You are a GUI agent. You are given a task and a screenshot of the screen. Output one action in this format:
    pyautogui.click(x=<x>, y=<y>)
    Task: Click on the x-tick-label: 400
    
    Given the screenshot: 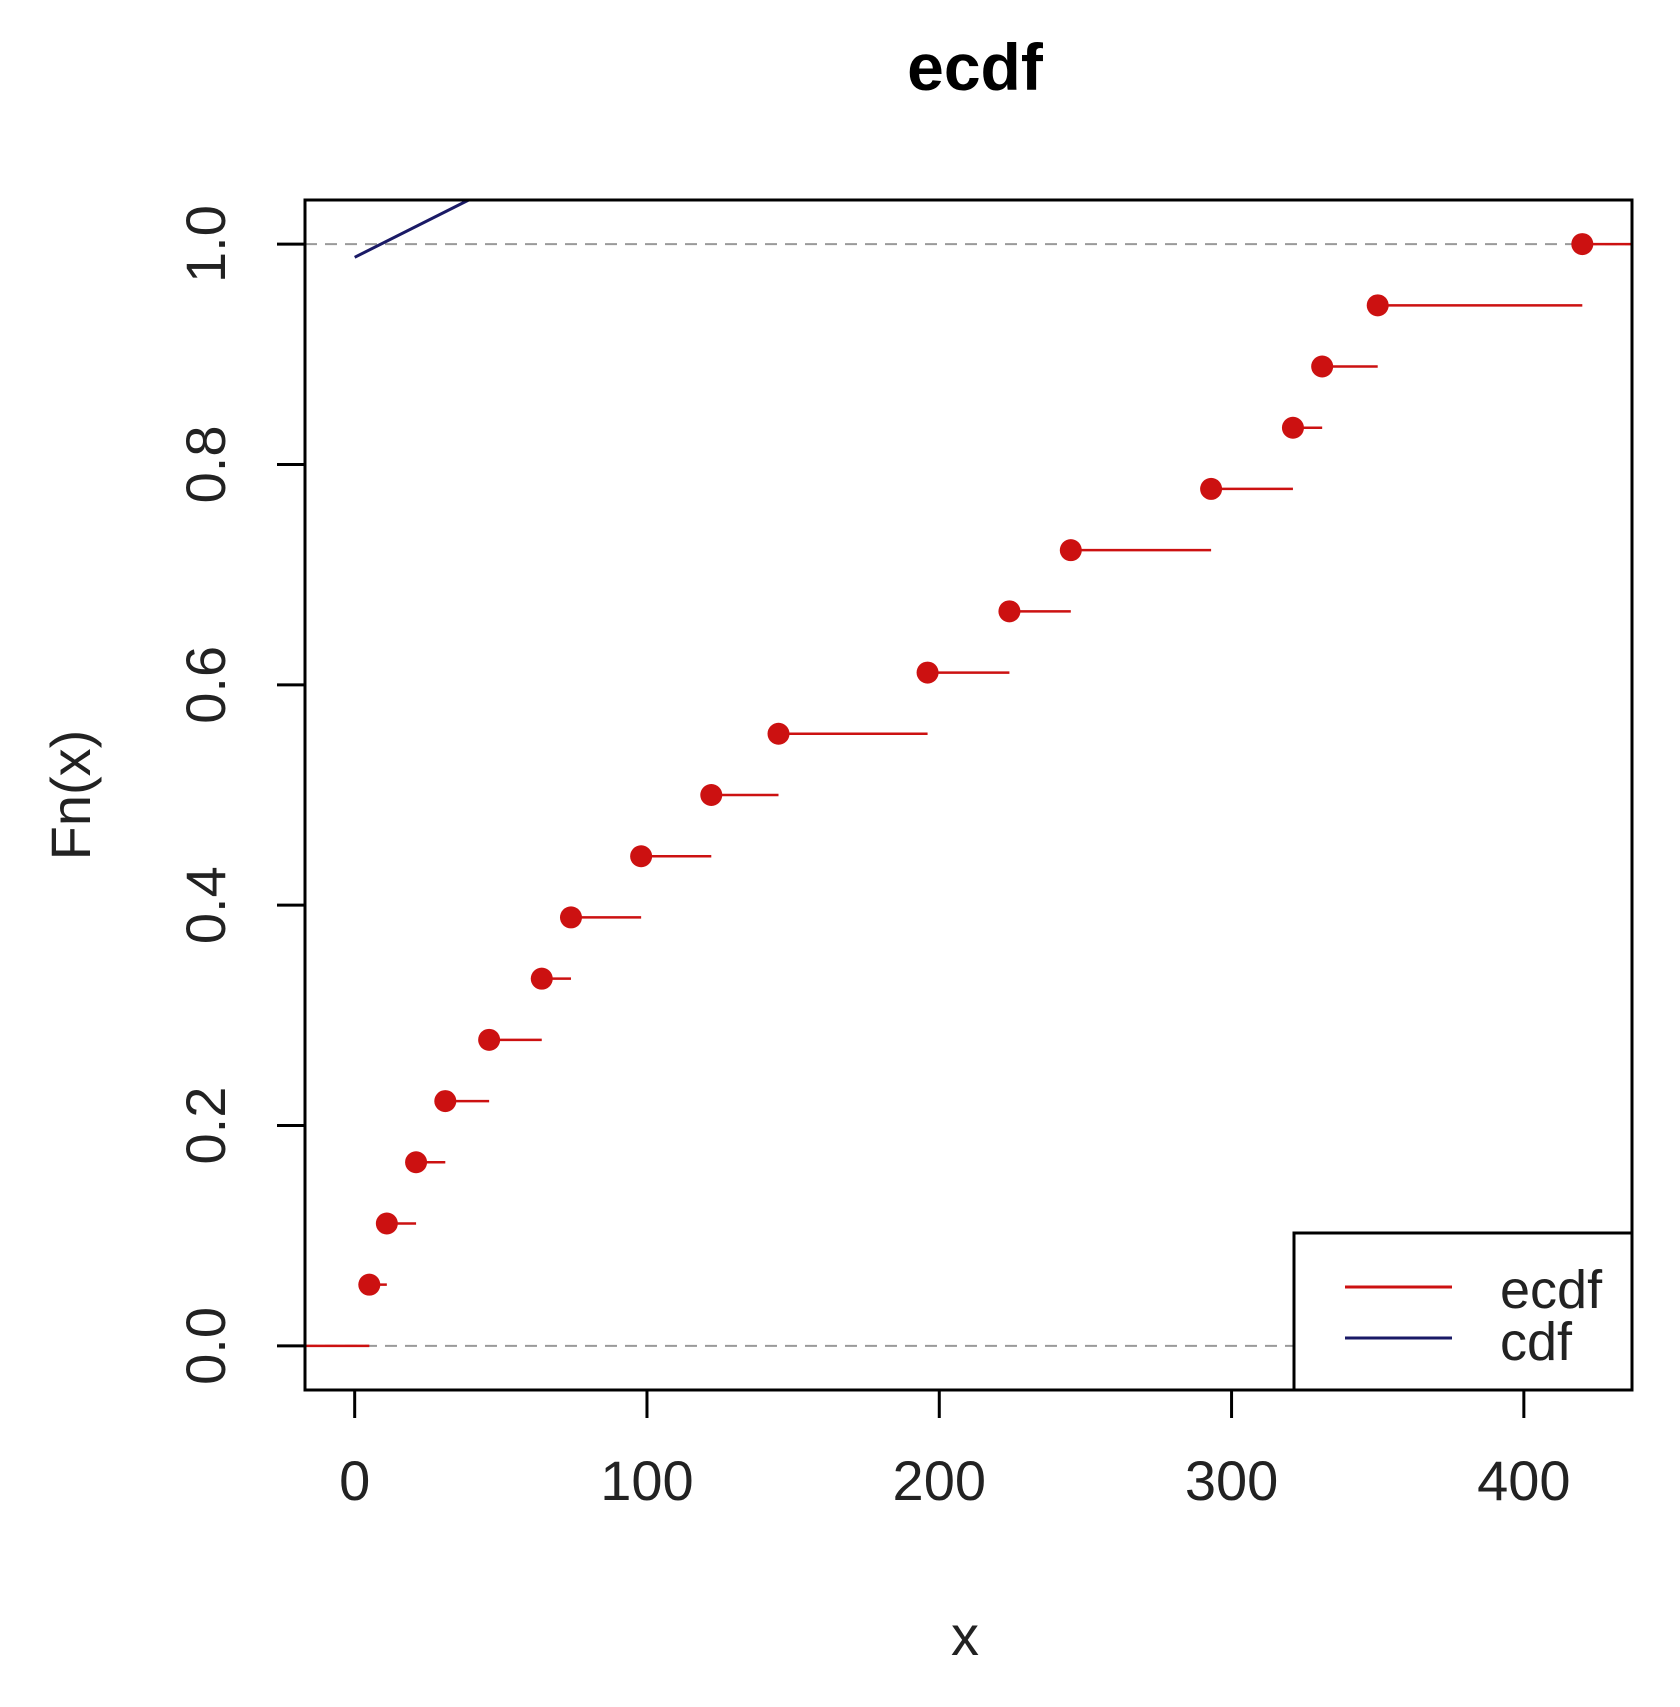 What is the action you would take?
    pyautogui.click(x=1523, y=1480)
    